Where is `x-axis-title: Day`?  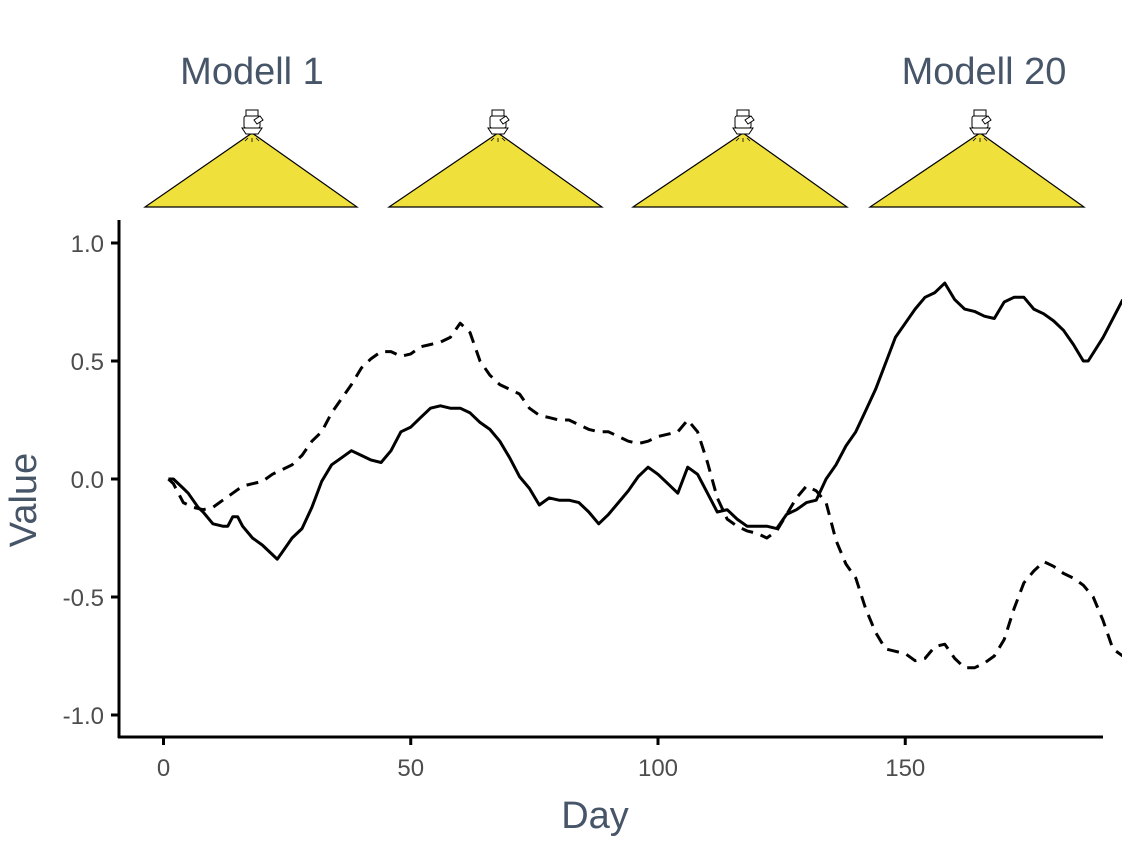 x-axis-title: Day is located at coordinates (595, 816).